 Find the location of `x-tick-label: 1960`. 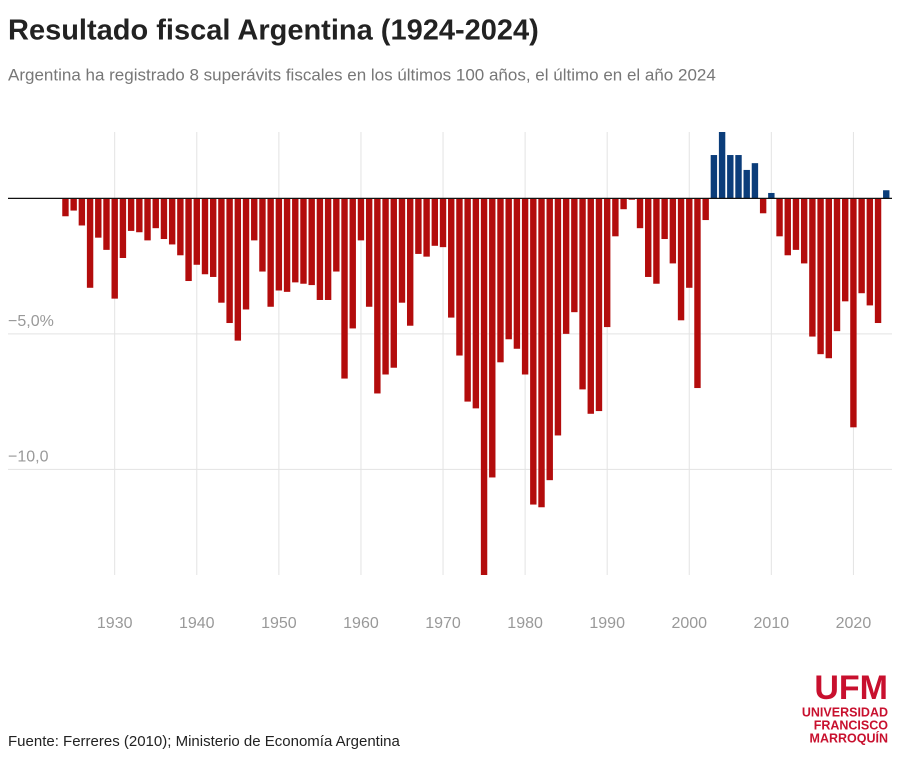

x-tick-label: 1960 is located at coordinates (361, 623).